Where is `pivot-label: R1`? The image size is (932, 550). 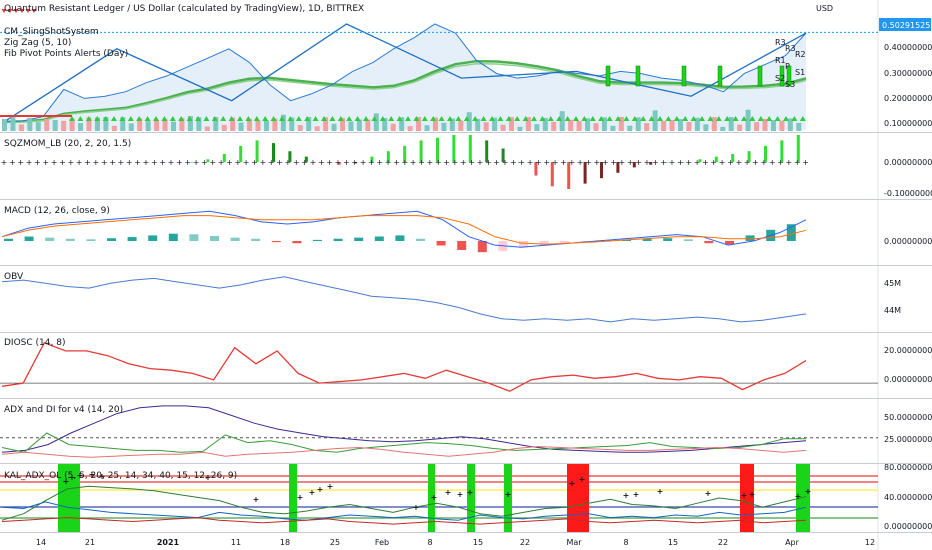 pivot-label: R1 is located at coordinates (780, 60).